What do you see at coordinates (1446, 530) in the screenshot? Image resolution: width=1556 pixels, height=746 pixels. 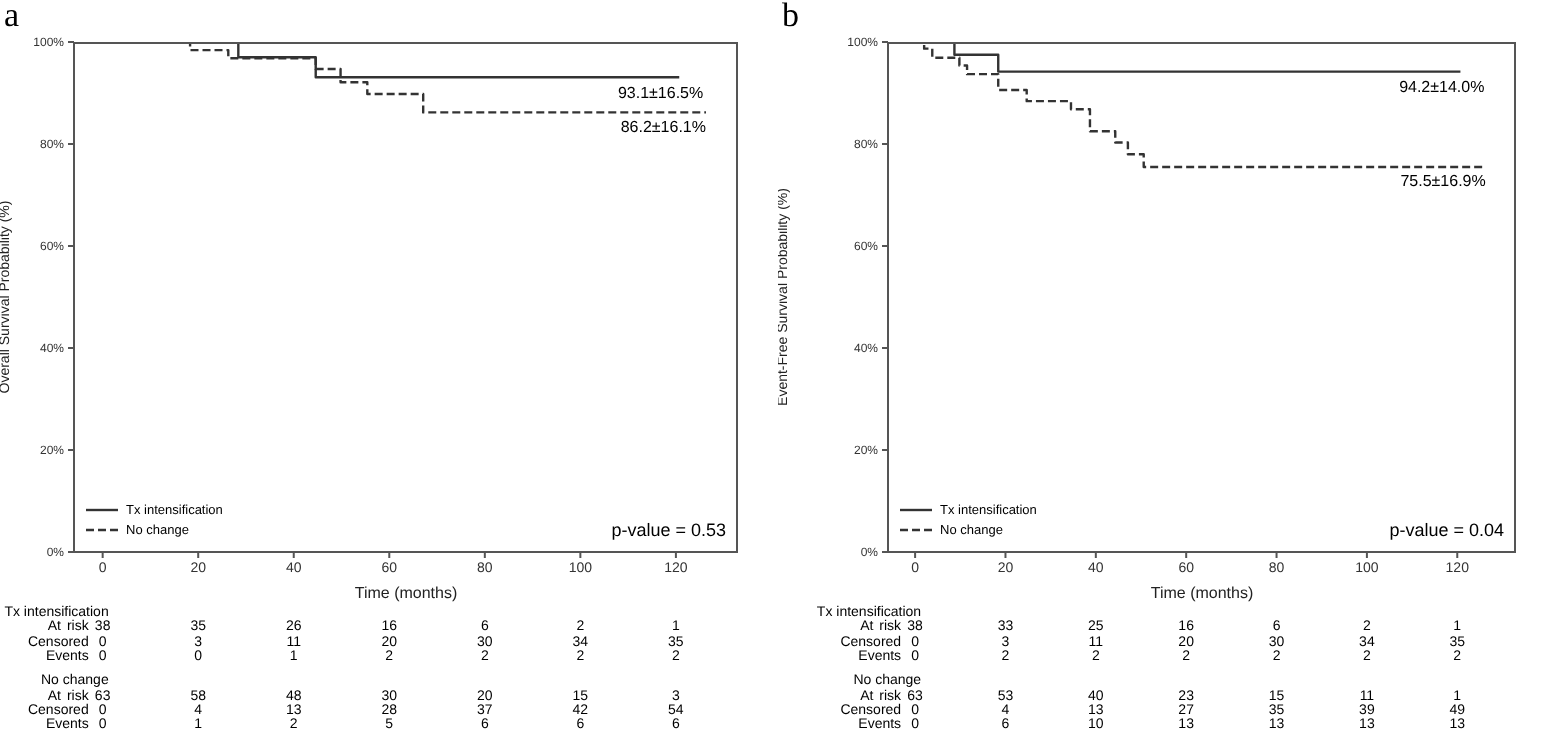 I see `annotation: p-value = 0.04` at bounding box center [1446, 530].